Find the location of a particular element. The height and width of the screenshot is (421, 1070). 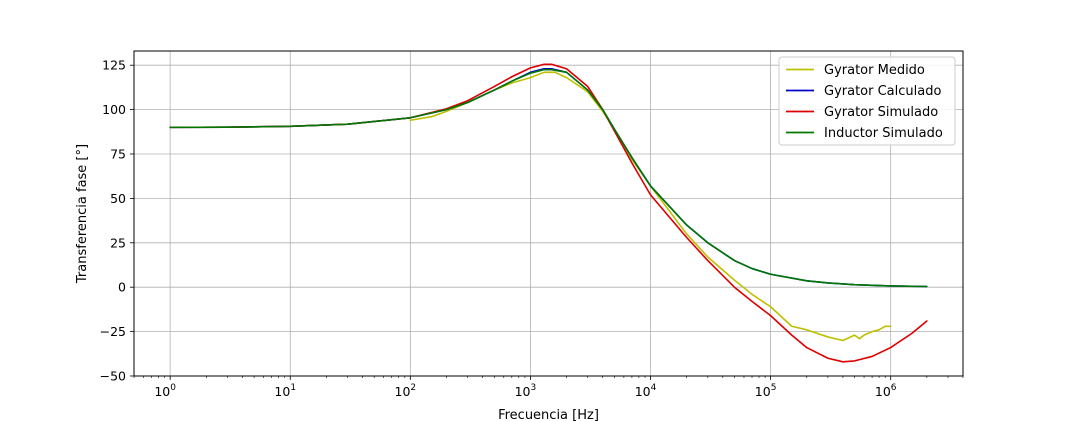

legend-box is located at coordinates (867, 101).